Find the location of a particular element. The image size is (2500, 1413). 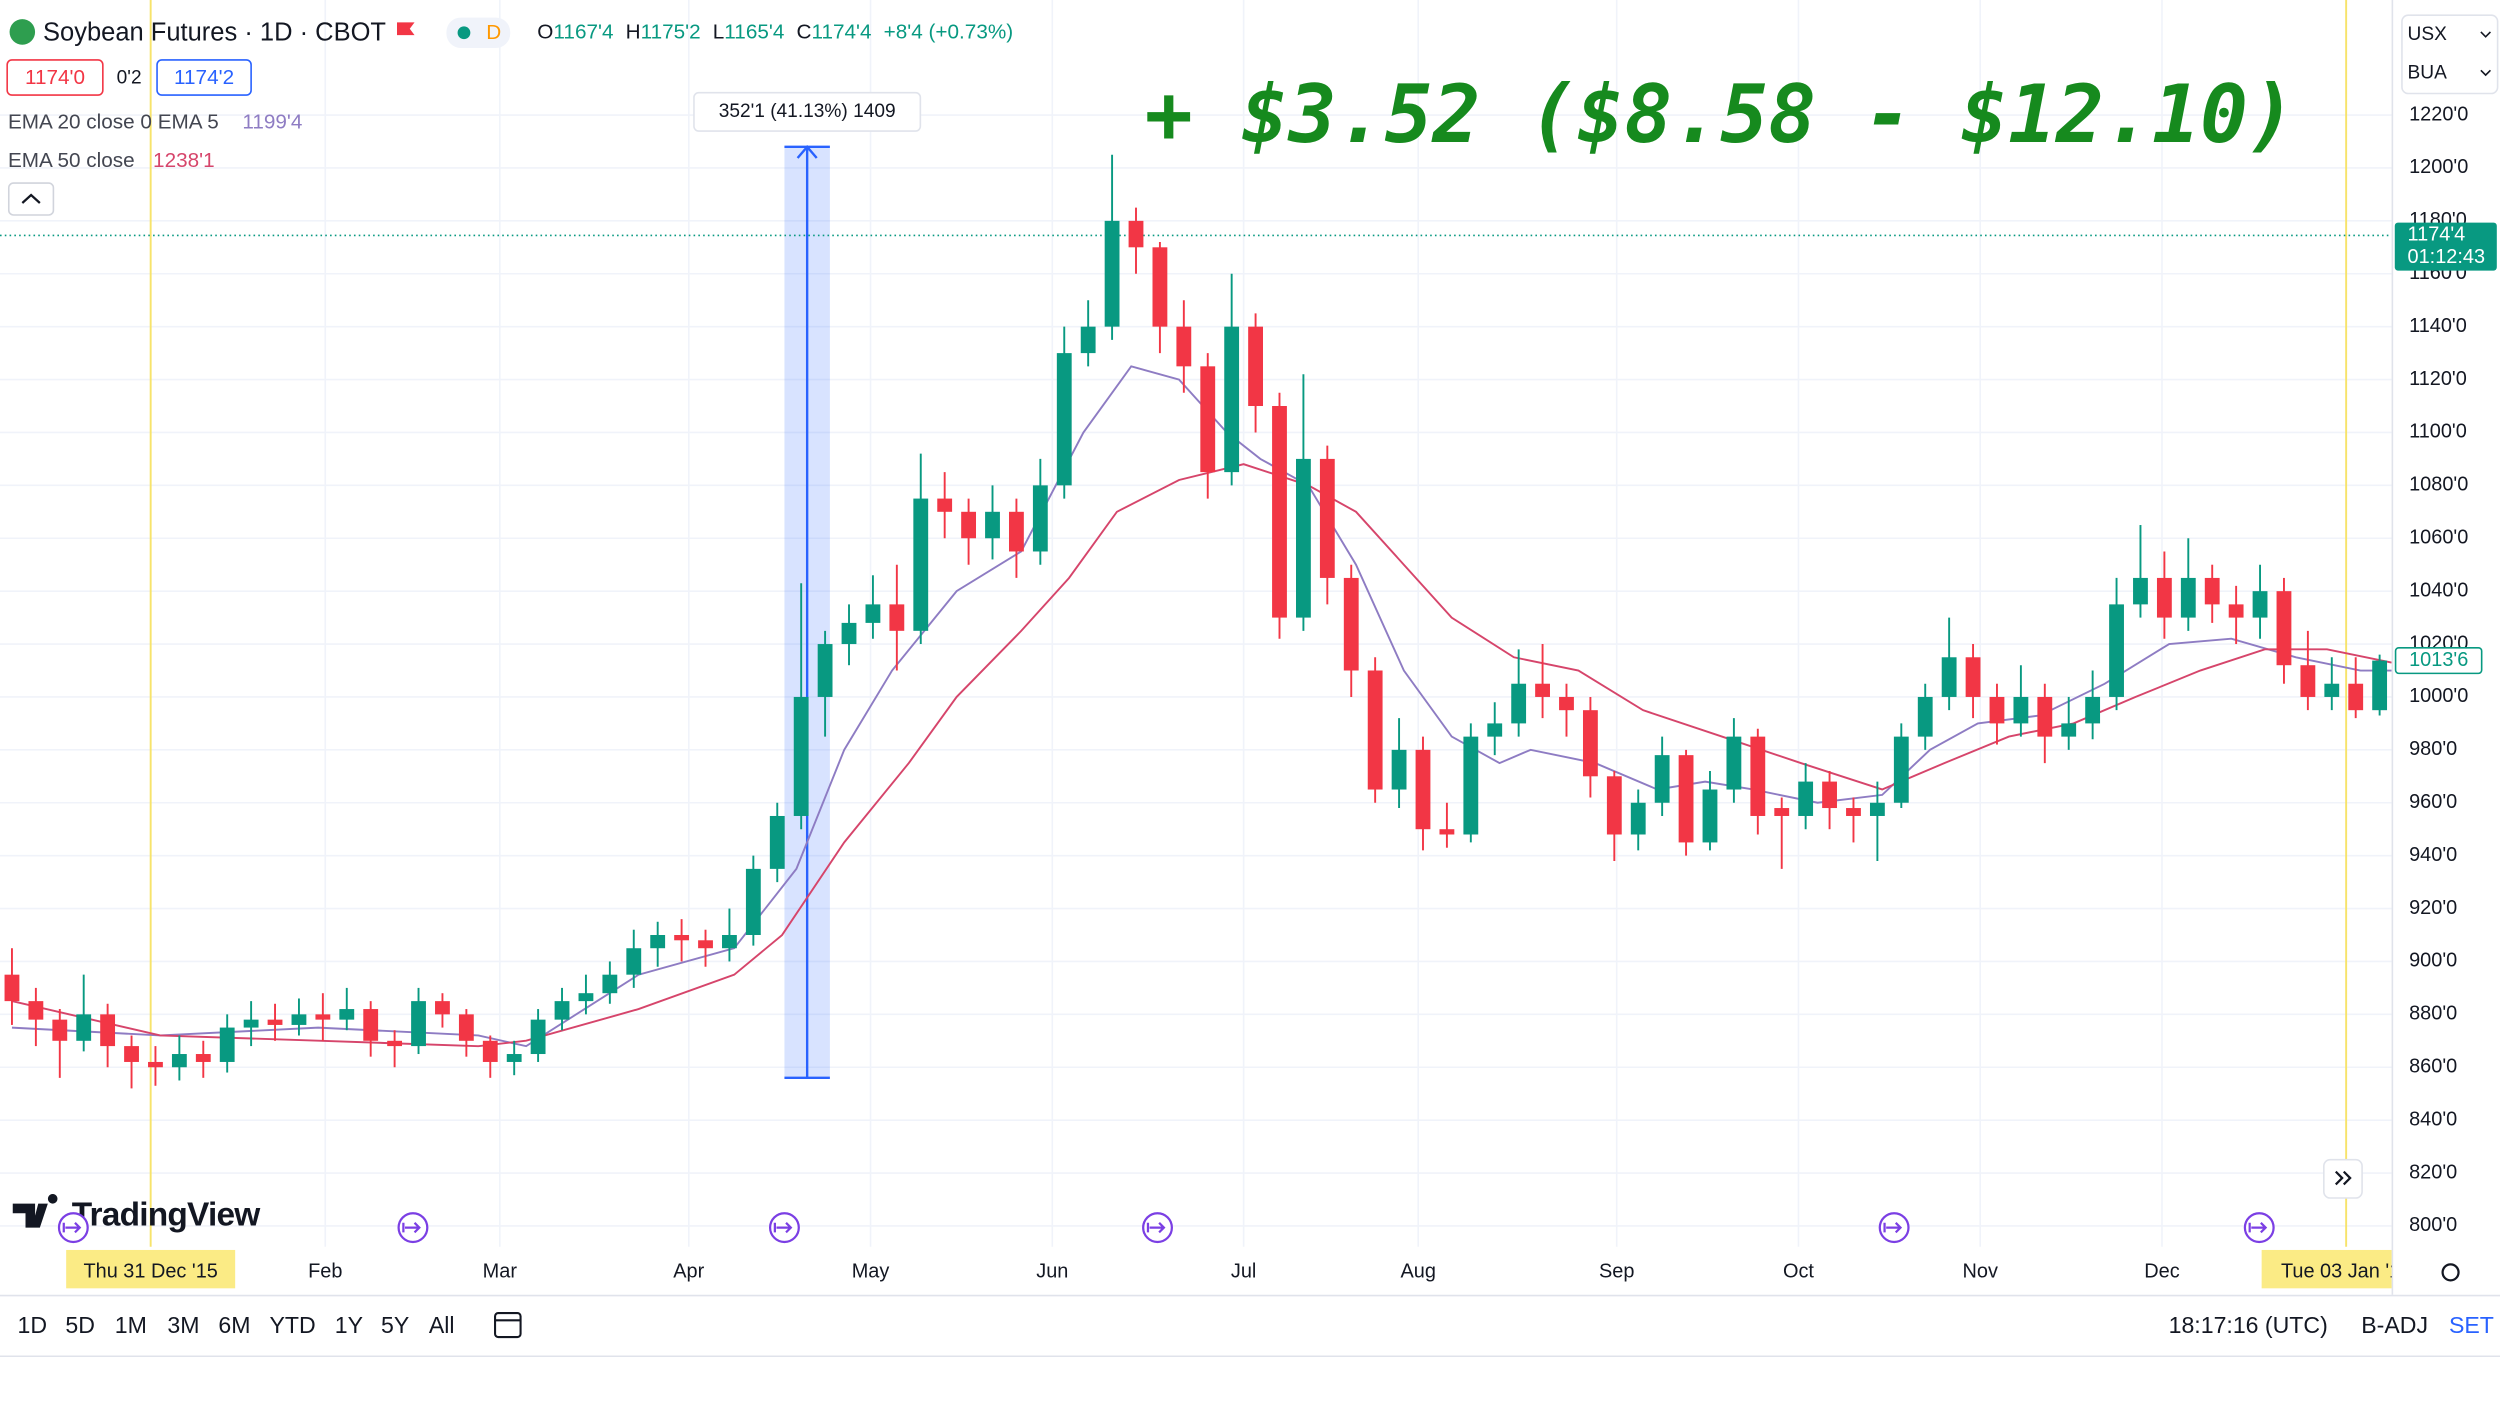

clock: 18:17:16 (UTC) is located at coordinates (2248, 1325).